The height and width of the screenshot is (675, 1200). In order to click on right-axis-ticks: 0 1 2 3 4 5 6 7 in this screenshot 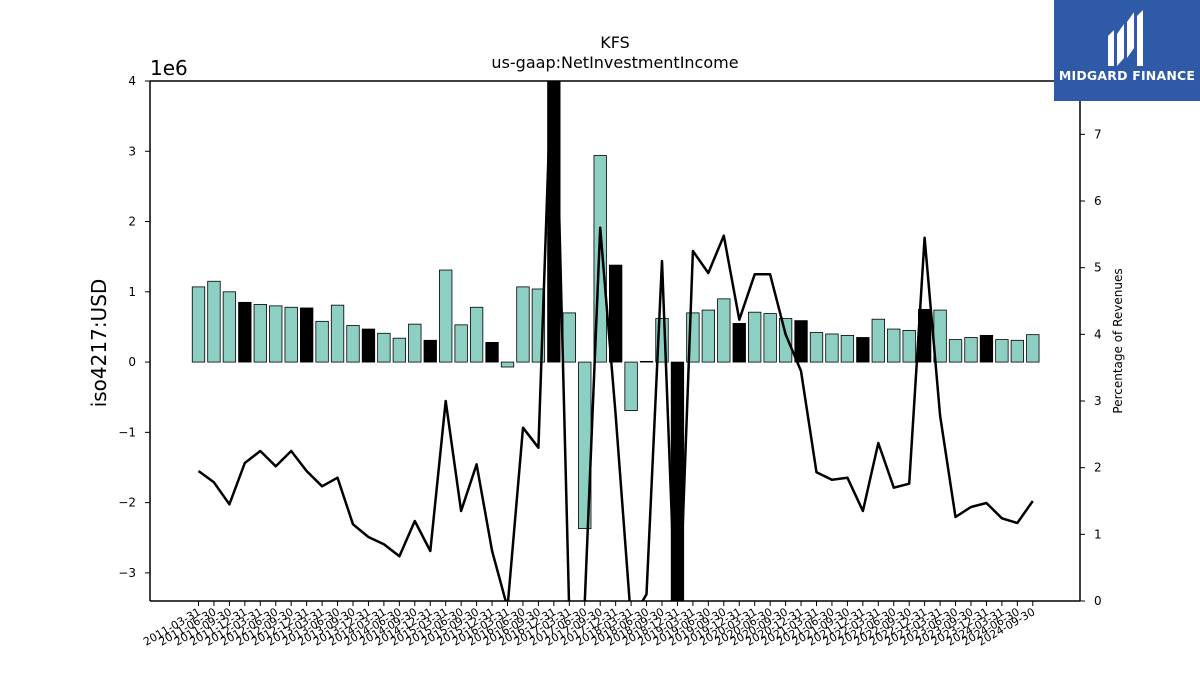, I will do `click(1091, 367)`.